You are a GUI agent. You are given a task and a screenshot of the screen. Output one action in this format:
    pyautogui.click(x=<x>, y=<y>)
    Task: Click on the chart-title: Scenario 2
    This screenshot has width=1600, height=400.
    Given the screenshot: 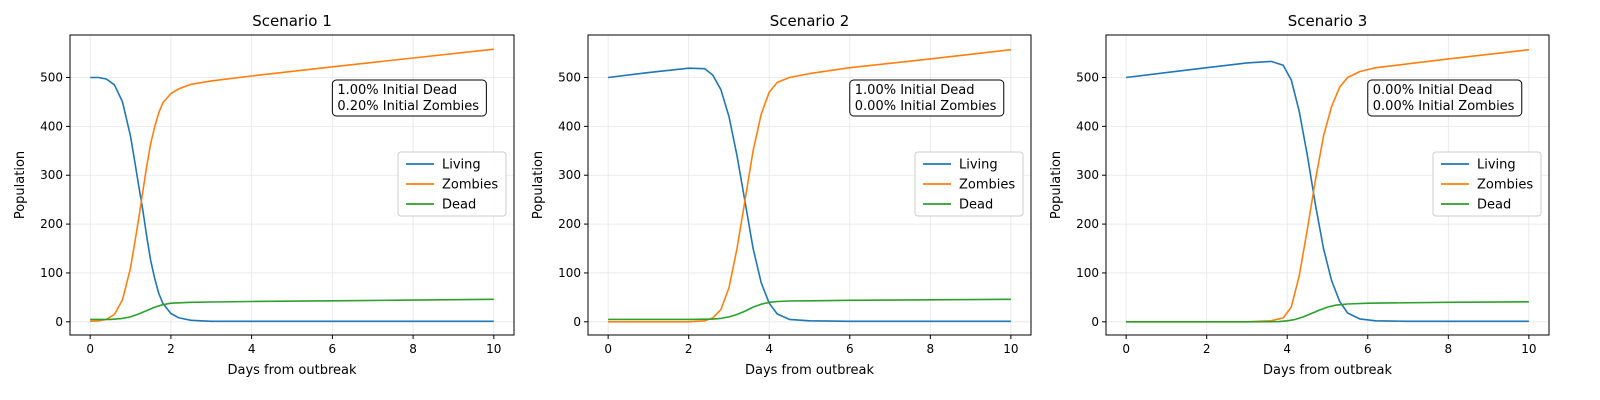 What is the action you would take?
    pyautogui.click(x=810, y=21)
    